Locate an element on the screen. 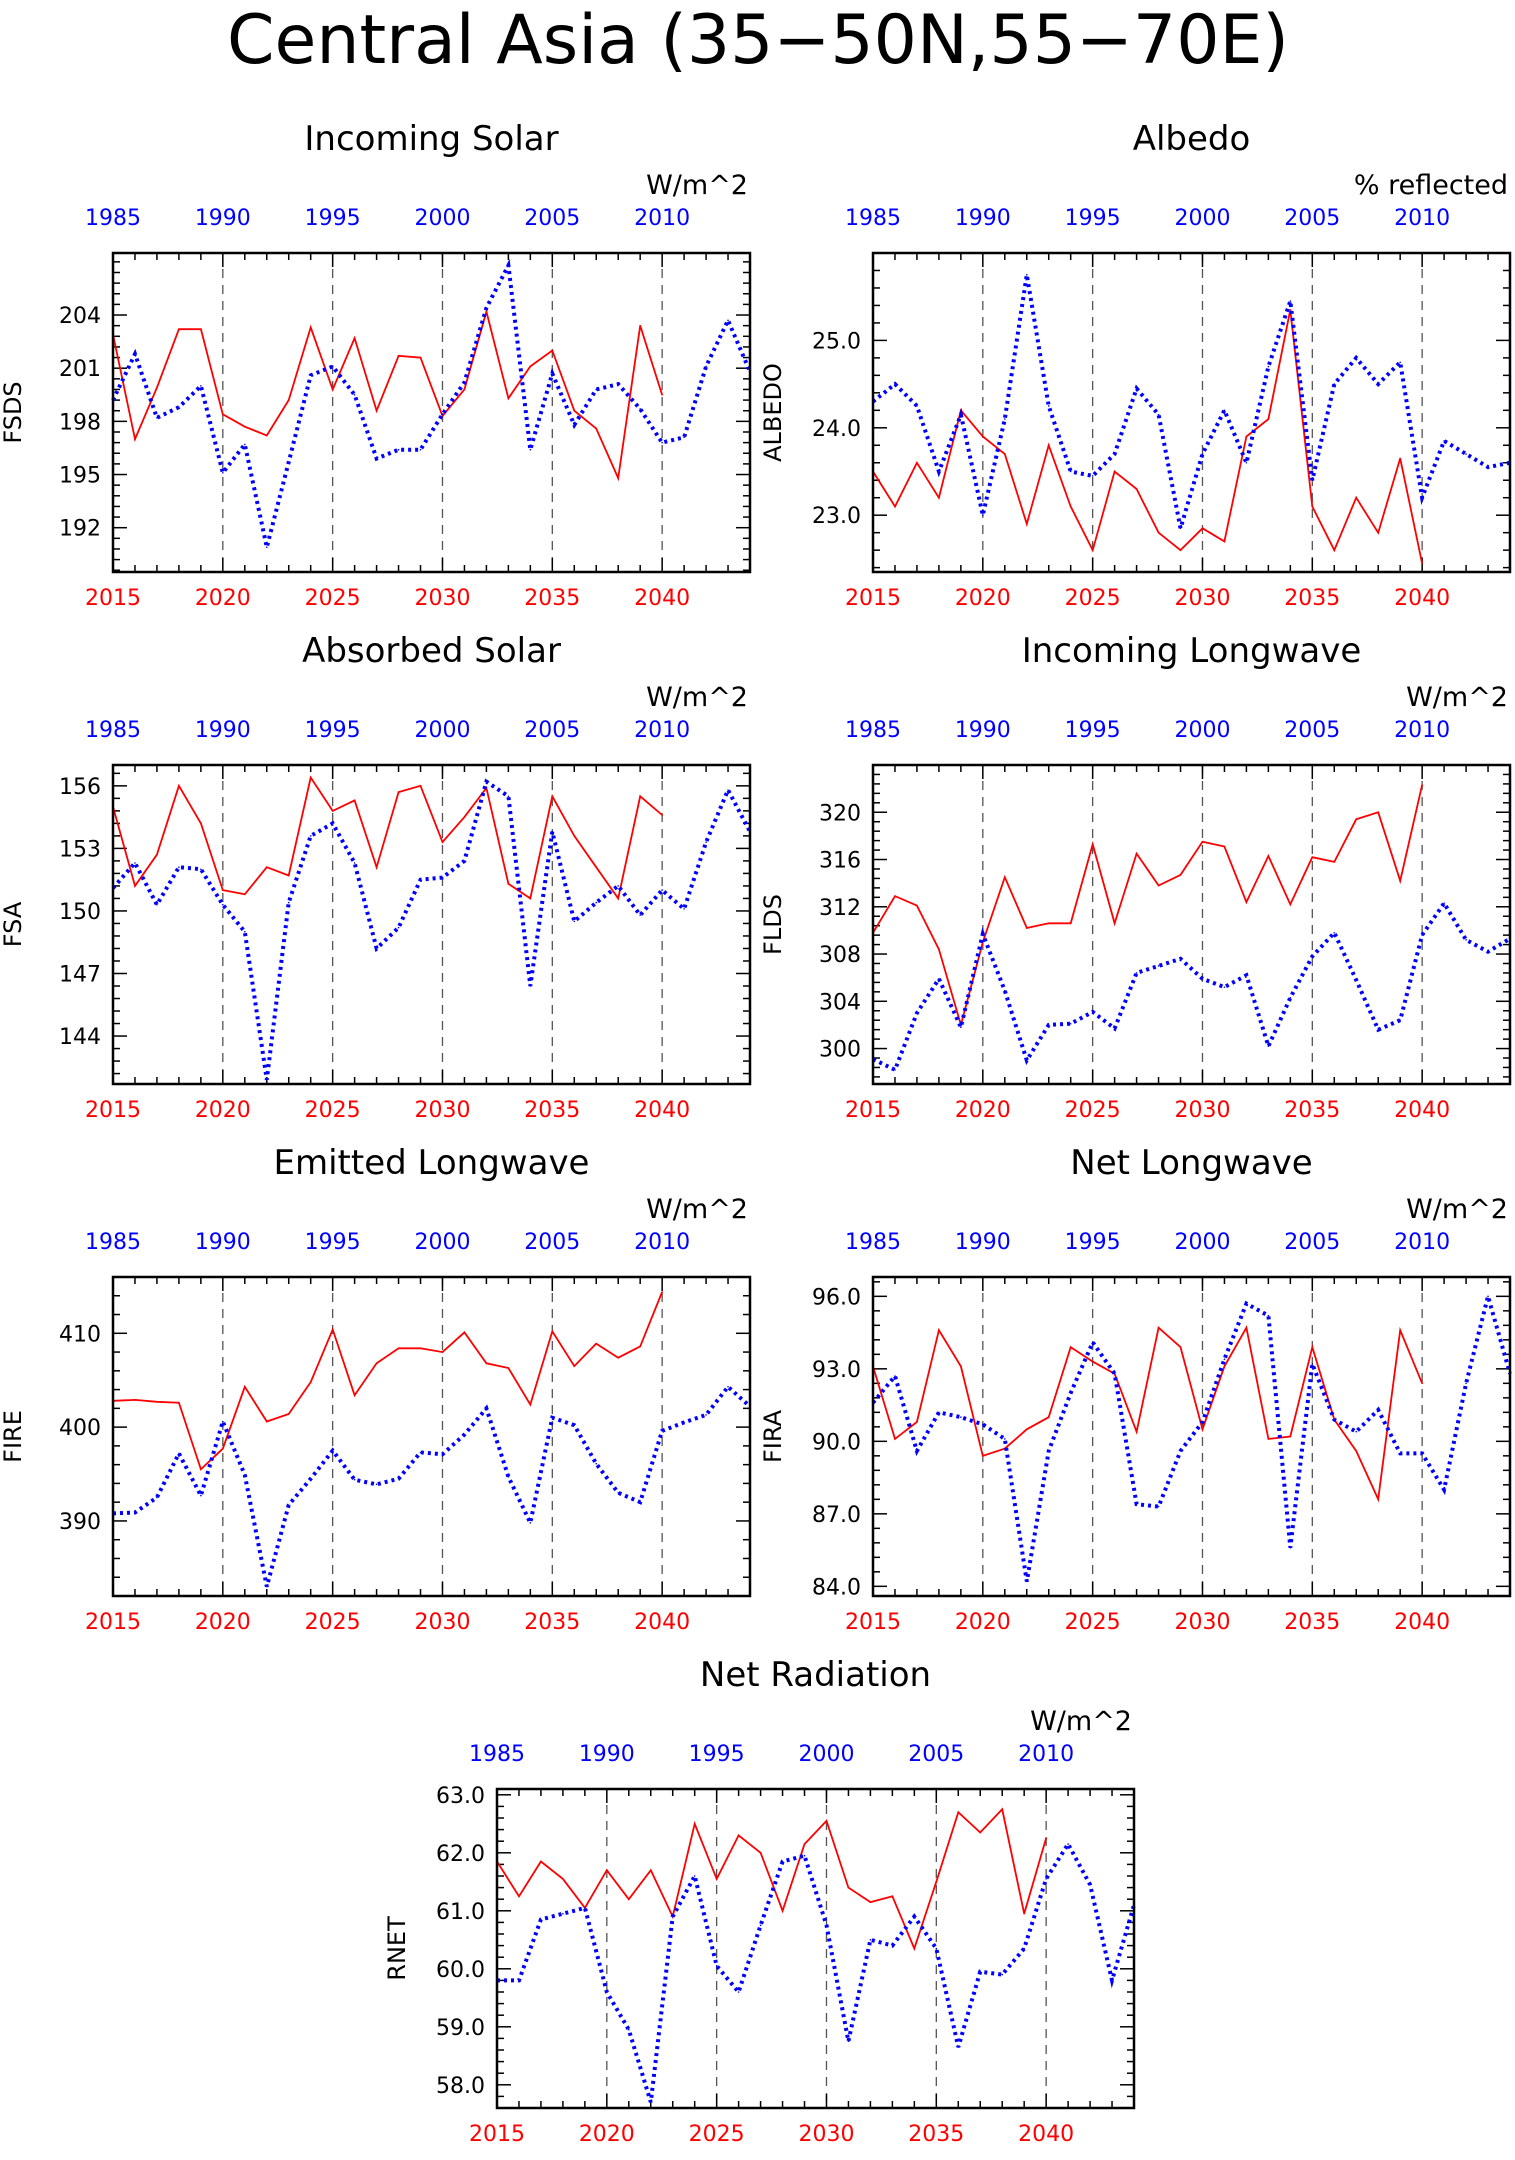 The image size is (1515, 2160). x-tick-label-top: 1995 is located at coordinates (717, 1754).